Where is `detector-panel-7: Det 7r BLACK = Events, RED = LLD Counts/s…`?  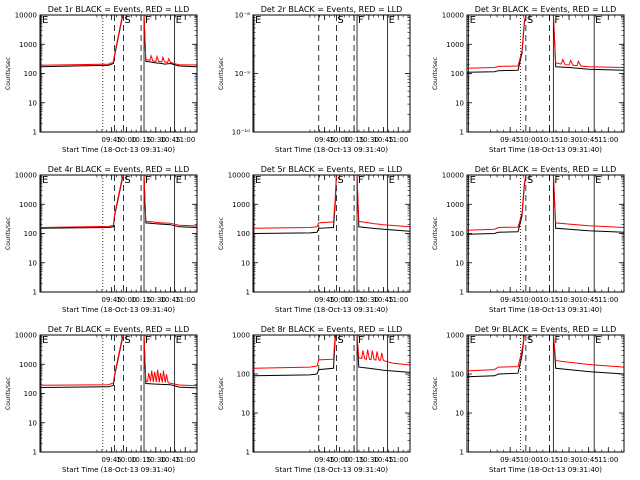 detector-panel-7: Det 7r BLACK = Events, RED = LLD Counts/s… is located at coordinates (101, 399).